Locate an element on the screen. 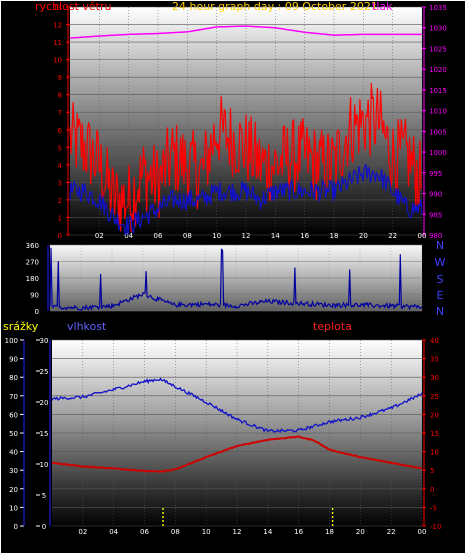 The width and height of the screenshot is (466, 554). top-left-tick-label: 13 is located at coordinates (57, 8).